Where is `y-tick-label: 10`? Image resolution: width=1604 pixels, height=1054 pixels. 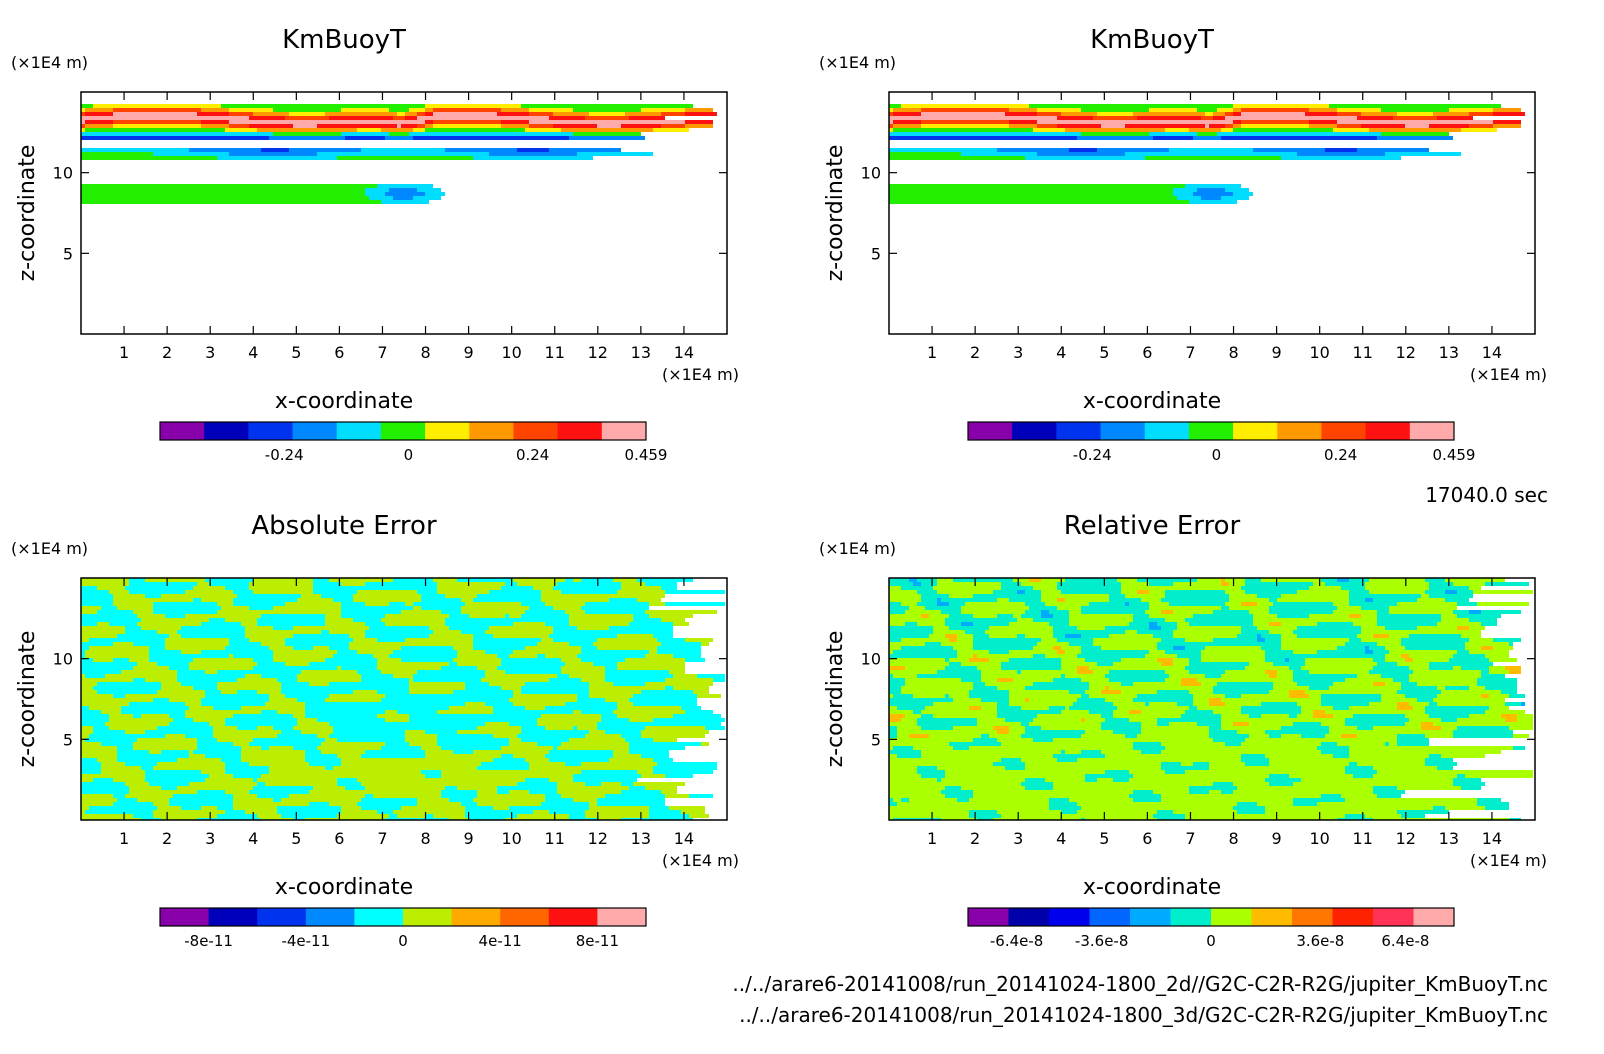
y-tick-label: 10 is located at coordinates (871, 659).